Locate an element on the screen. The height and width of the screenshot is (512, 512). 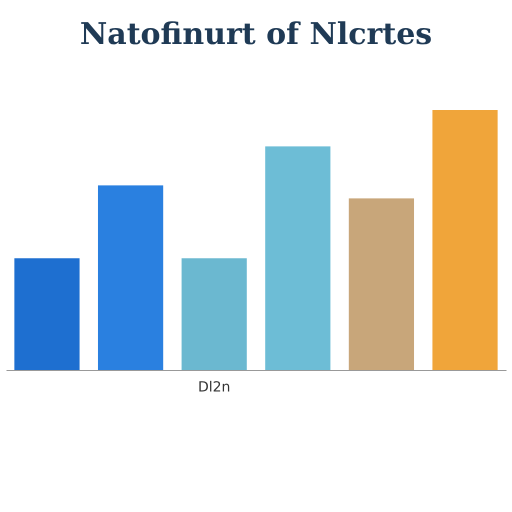
chart-title: Natofinurt of Nlcrtes is located at coordinates (256, 34).